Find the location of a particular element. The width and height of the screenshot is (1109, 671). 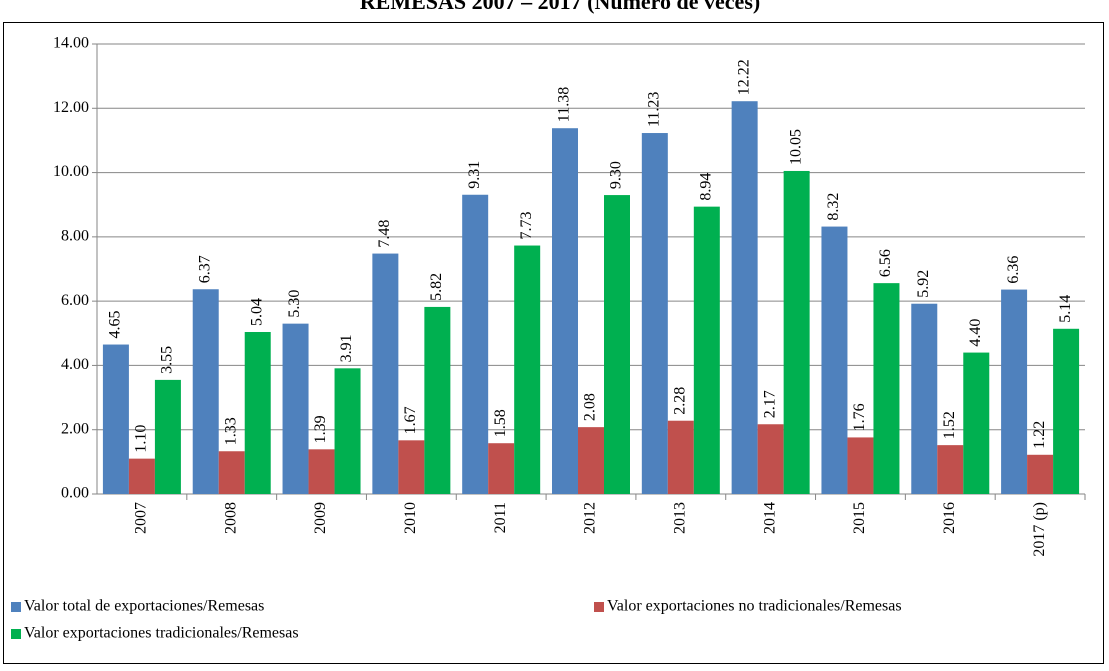

data-label: 2.08 is located at coordinates (590, 407).